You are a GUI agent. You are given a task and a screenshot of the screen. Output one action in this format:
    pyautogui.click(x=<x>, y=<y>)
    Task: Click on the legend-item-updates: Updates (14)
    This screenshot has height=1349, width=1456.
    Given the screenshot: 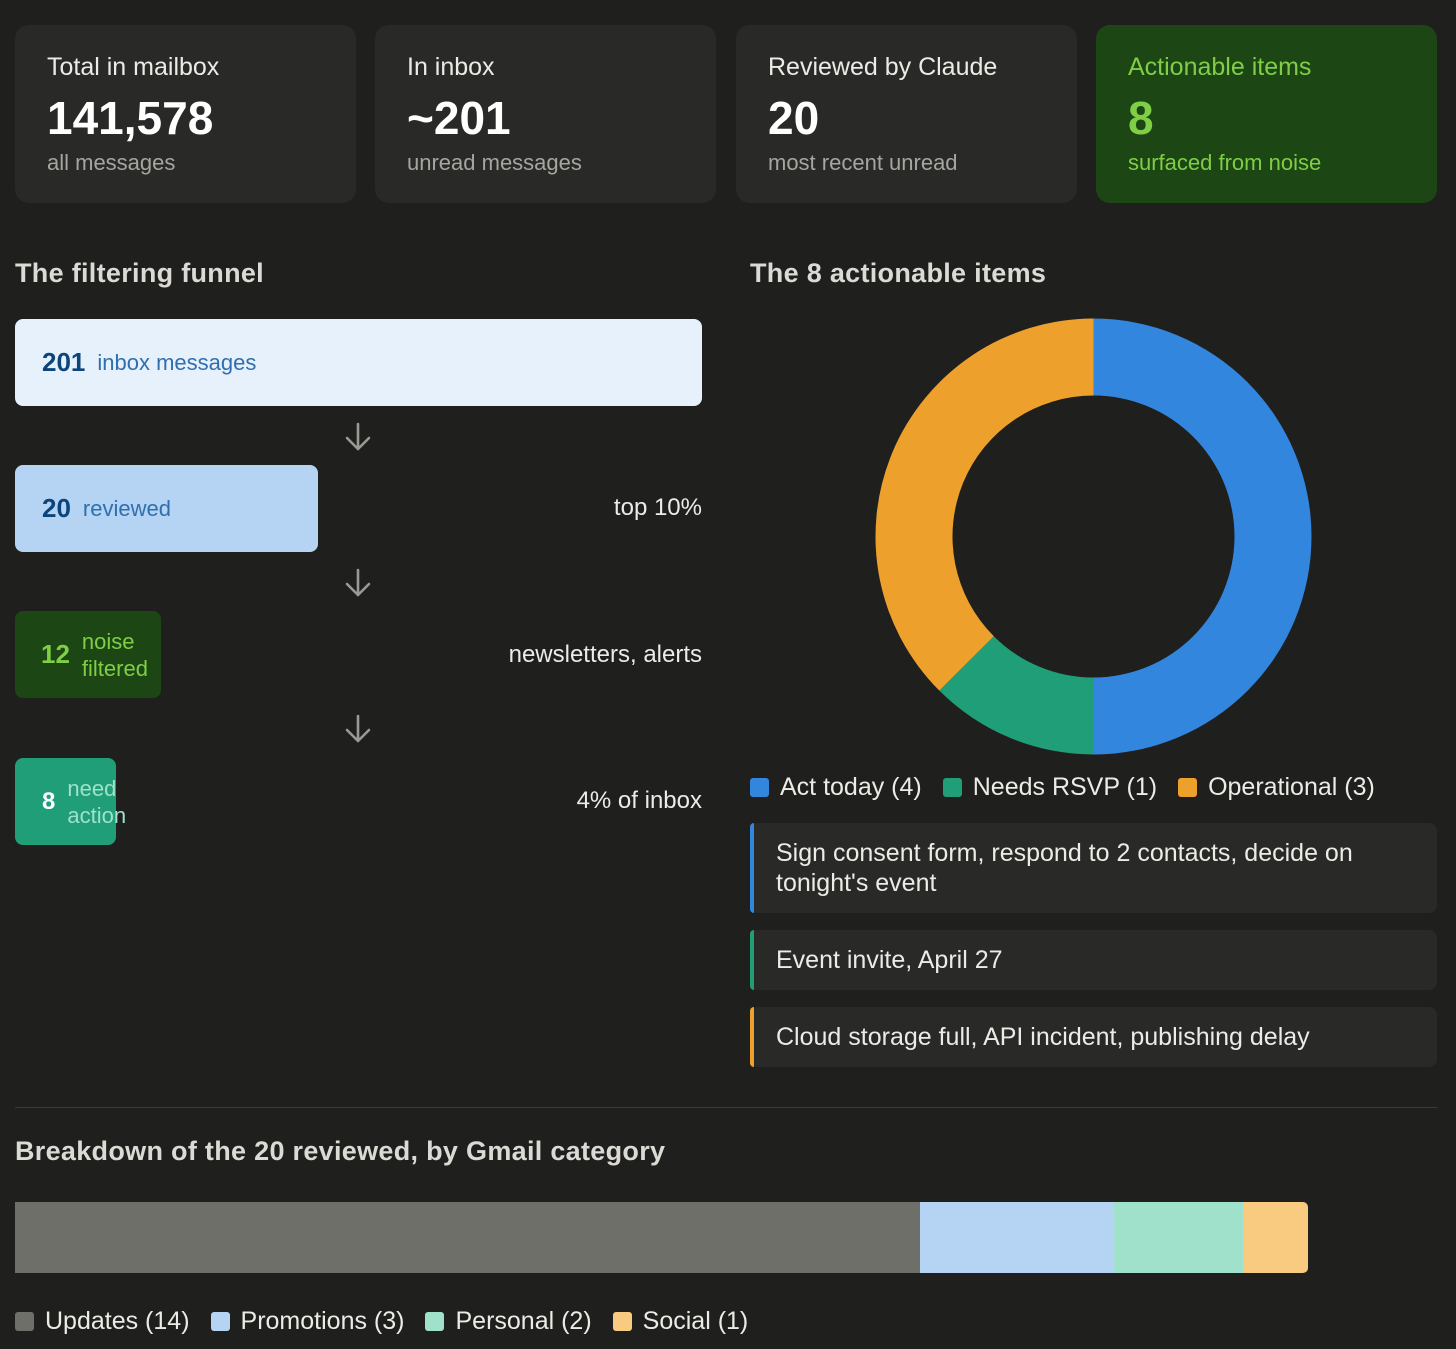 What is the action you would take?
    pyautogui.click(x=102, y=1321)
    